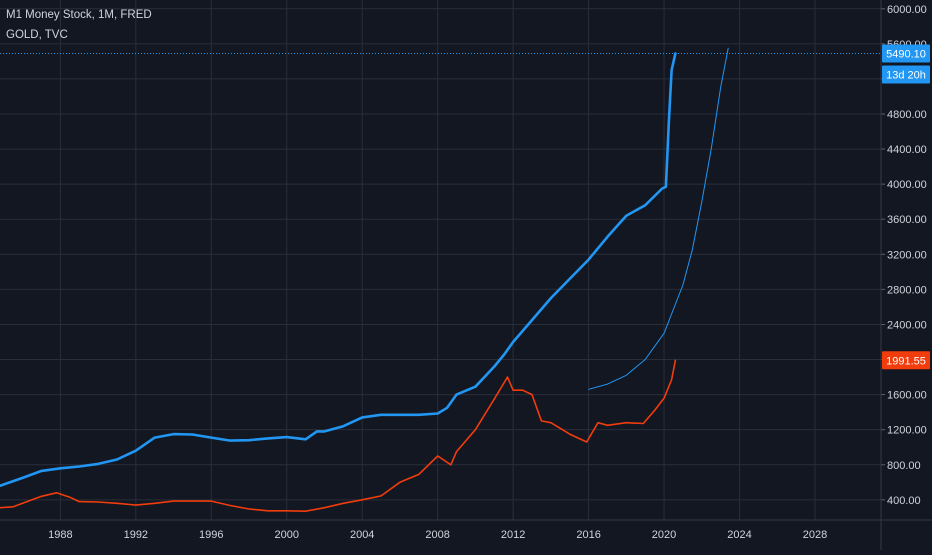 This screenshot has height=555, width=932. I want to click on gold-price-tag-label: 1991.55, so click(906, 361).